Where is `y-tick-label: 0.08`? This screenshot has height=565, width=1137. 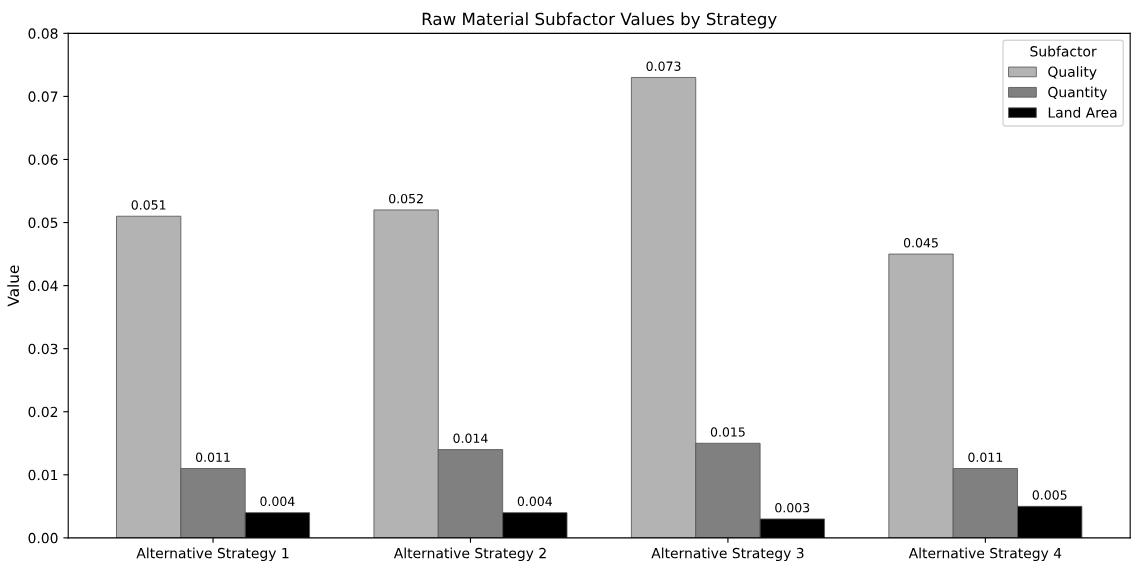 y-tick-label: 0.08 is located at coordinates (43, 33).